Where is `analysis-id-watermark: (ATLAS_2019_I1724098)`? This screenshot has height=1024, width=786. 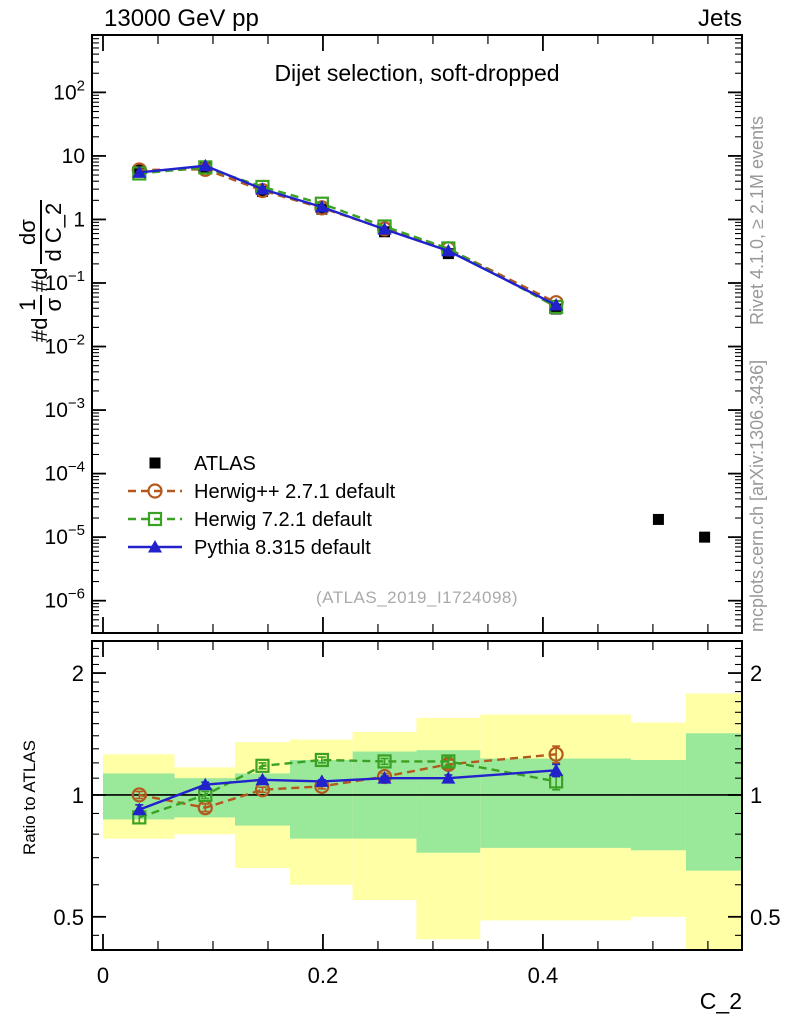
analysis-id-watermark: (ATLAS_2019_I1724098) is located at coordinates (417, 597).